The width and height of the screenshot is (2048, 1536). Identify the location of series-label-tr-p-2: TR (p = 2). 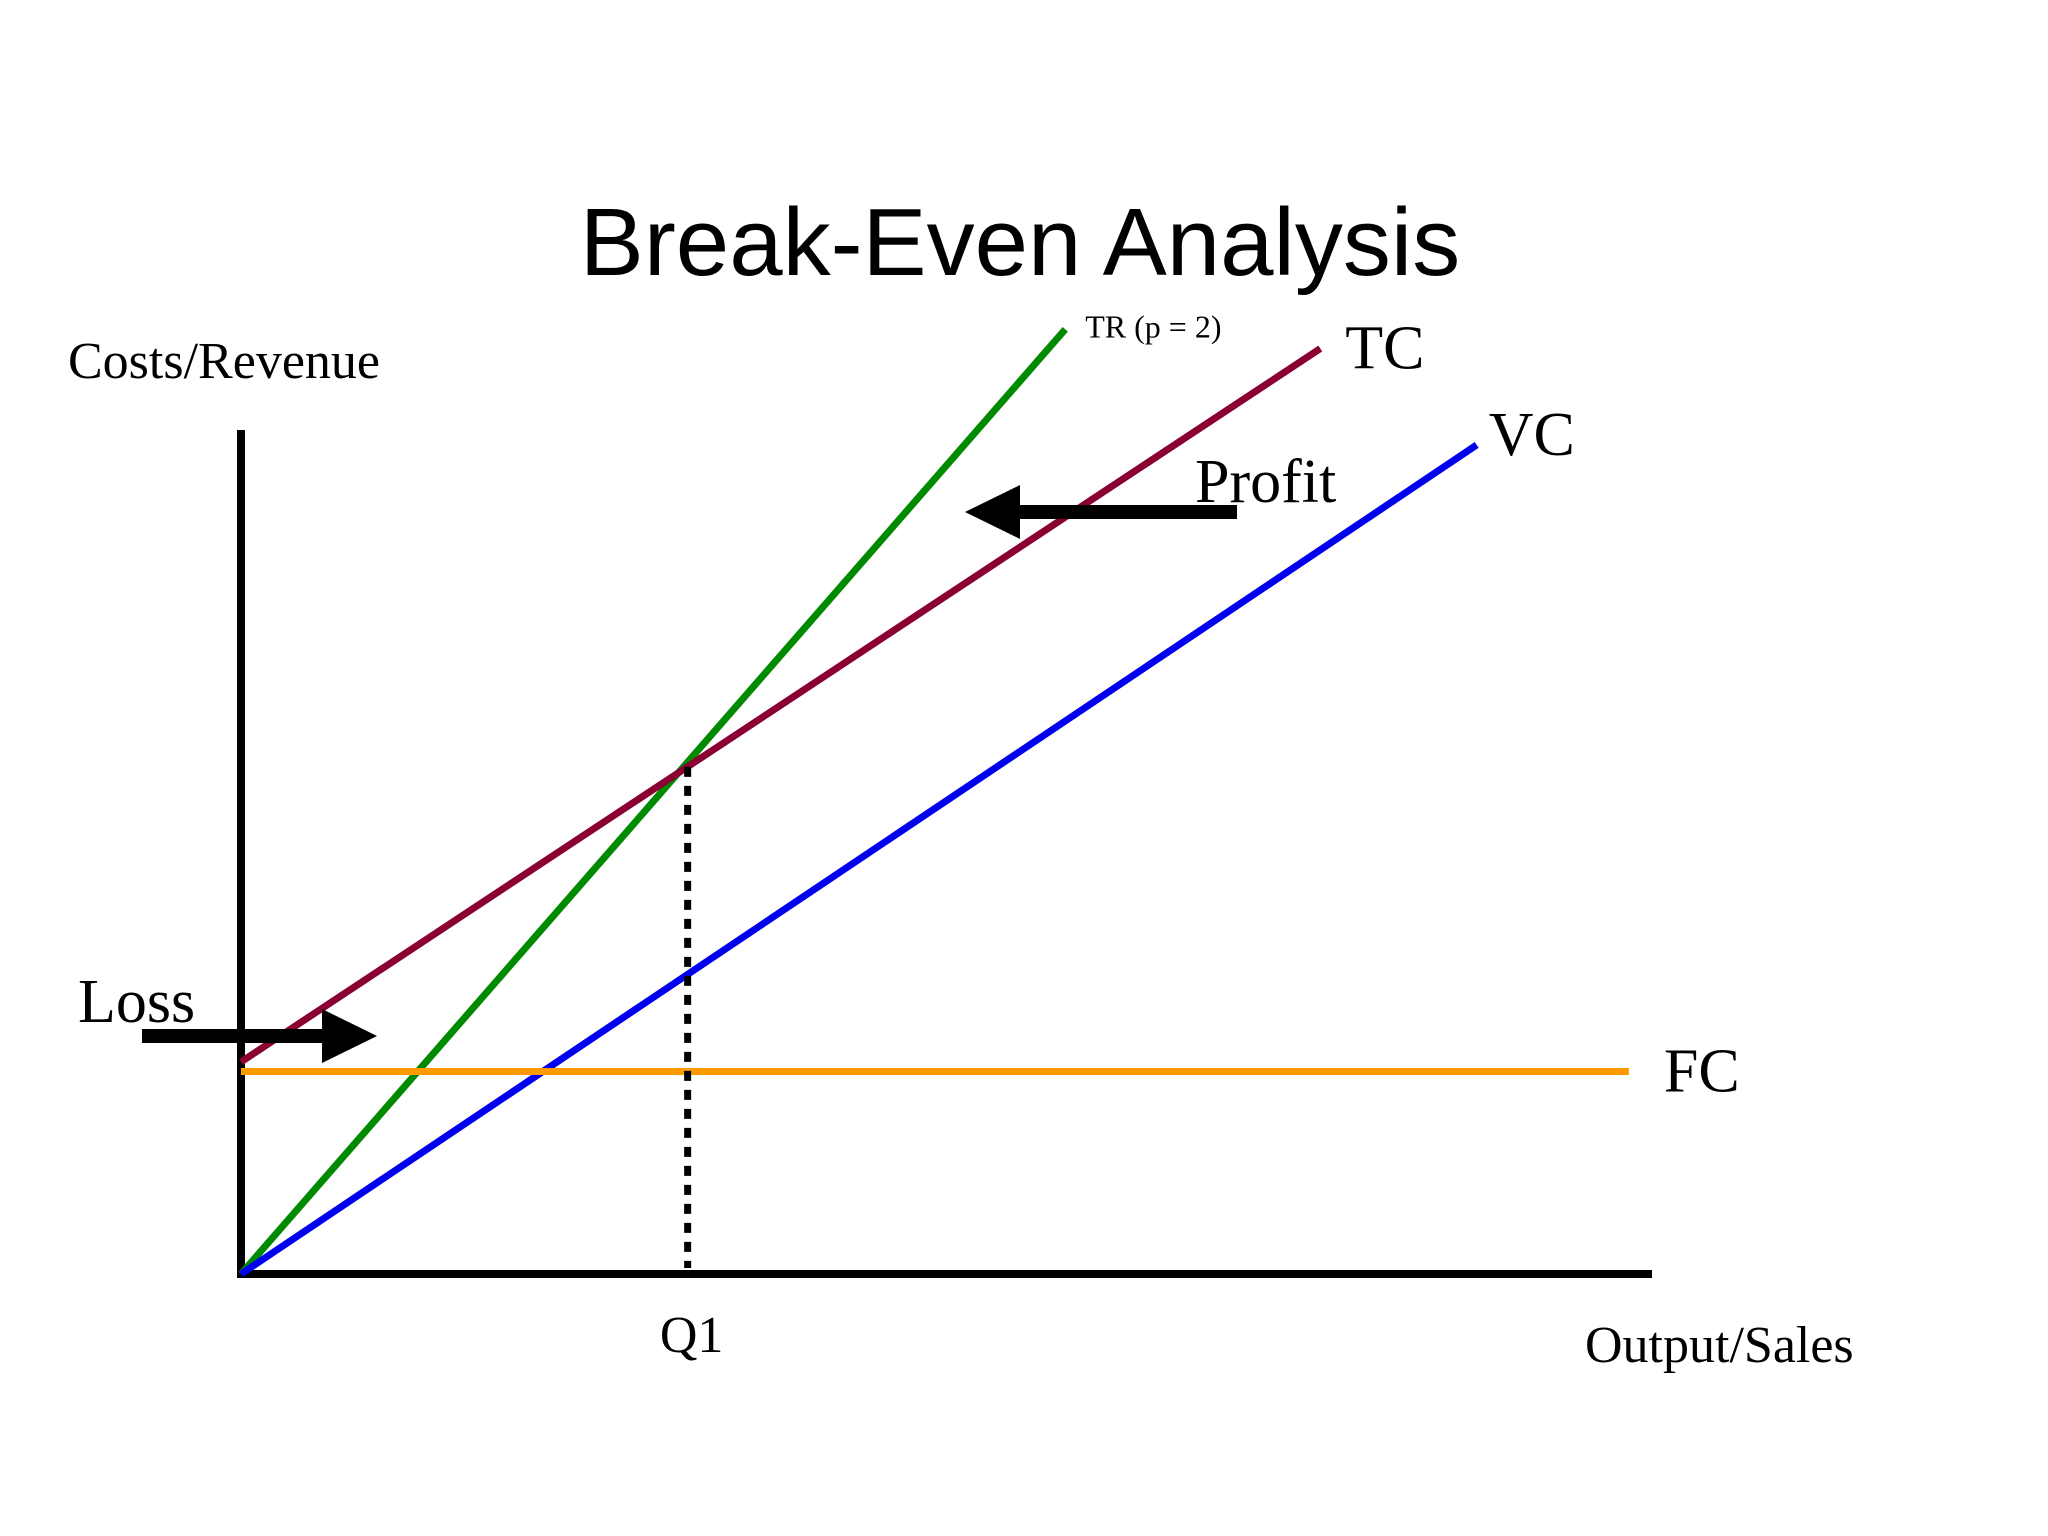
(1153, 326).